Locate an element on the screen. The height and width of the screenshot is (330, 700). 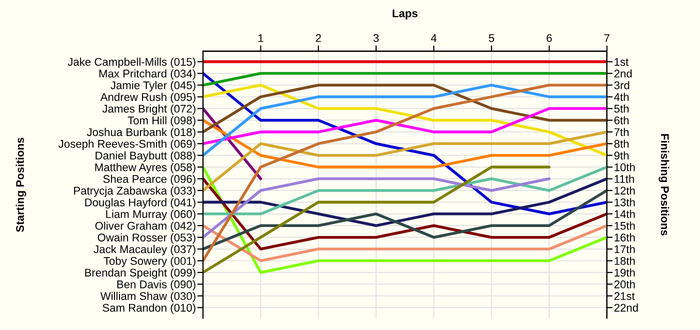
y2-tick-label: 5th is located at coordinates (621, 108).